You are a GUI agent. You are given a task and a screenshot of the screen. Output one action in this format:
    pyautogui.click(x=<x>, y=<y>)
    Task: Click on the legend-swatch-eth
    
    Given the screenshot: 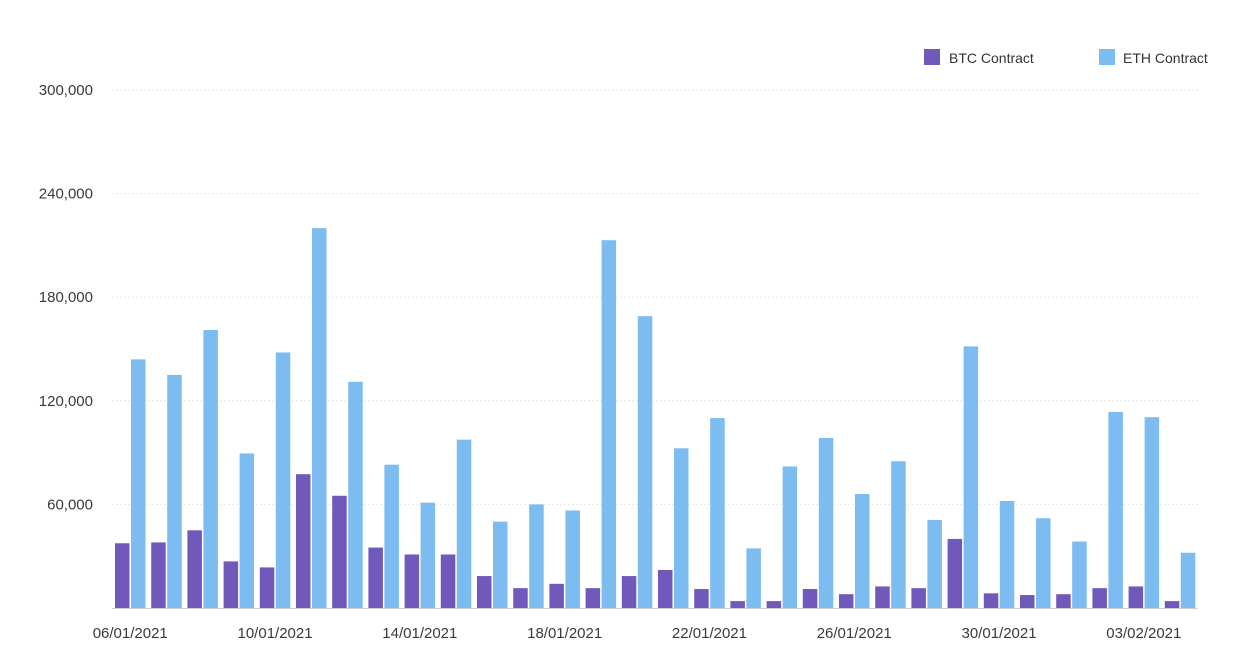 What is the action you would take?
    pyautogui.click(x=1107, y=57)
    